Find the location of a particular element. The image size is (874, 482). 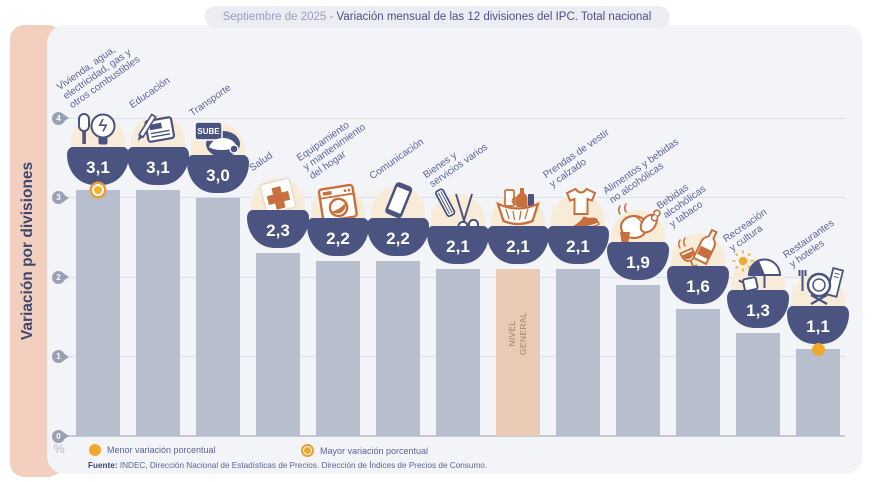

division-value: 1,6 is located at coordinates (698, 286).